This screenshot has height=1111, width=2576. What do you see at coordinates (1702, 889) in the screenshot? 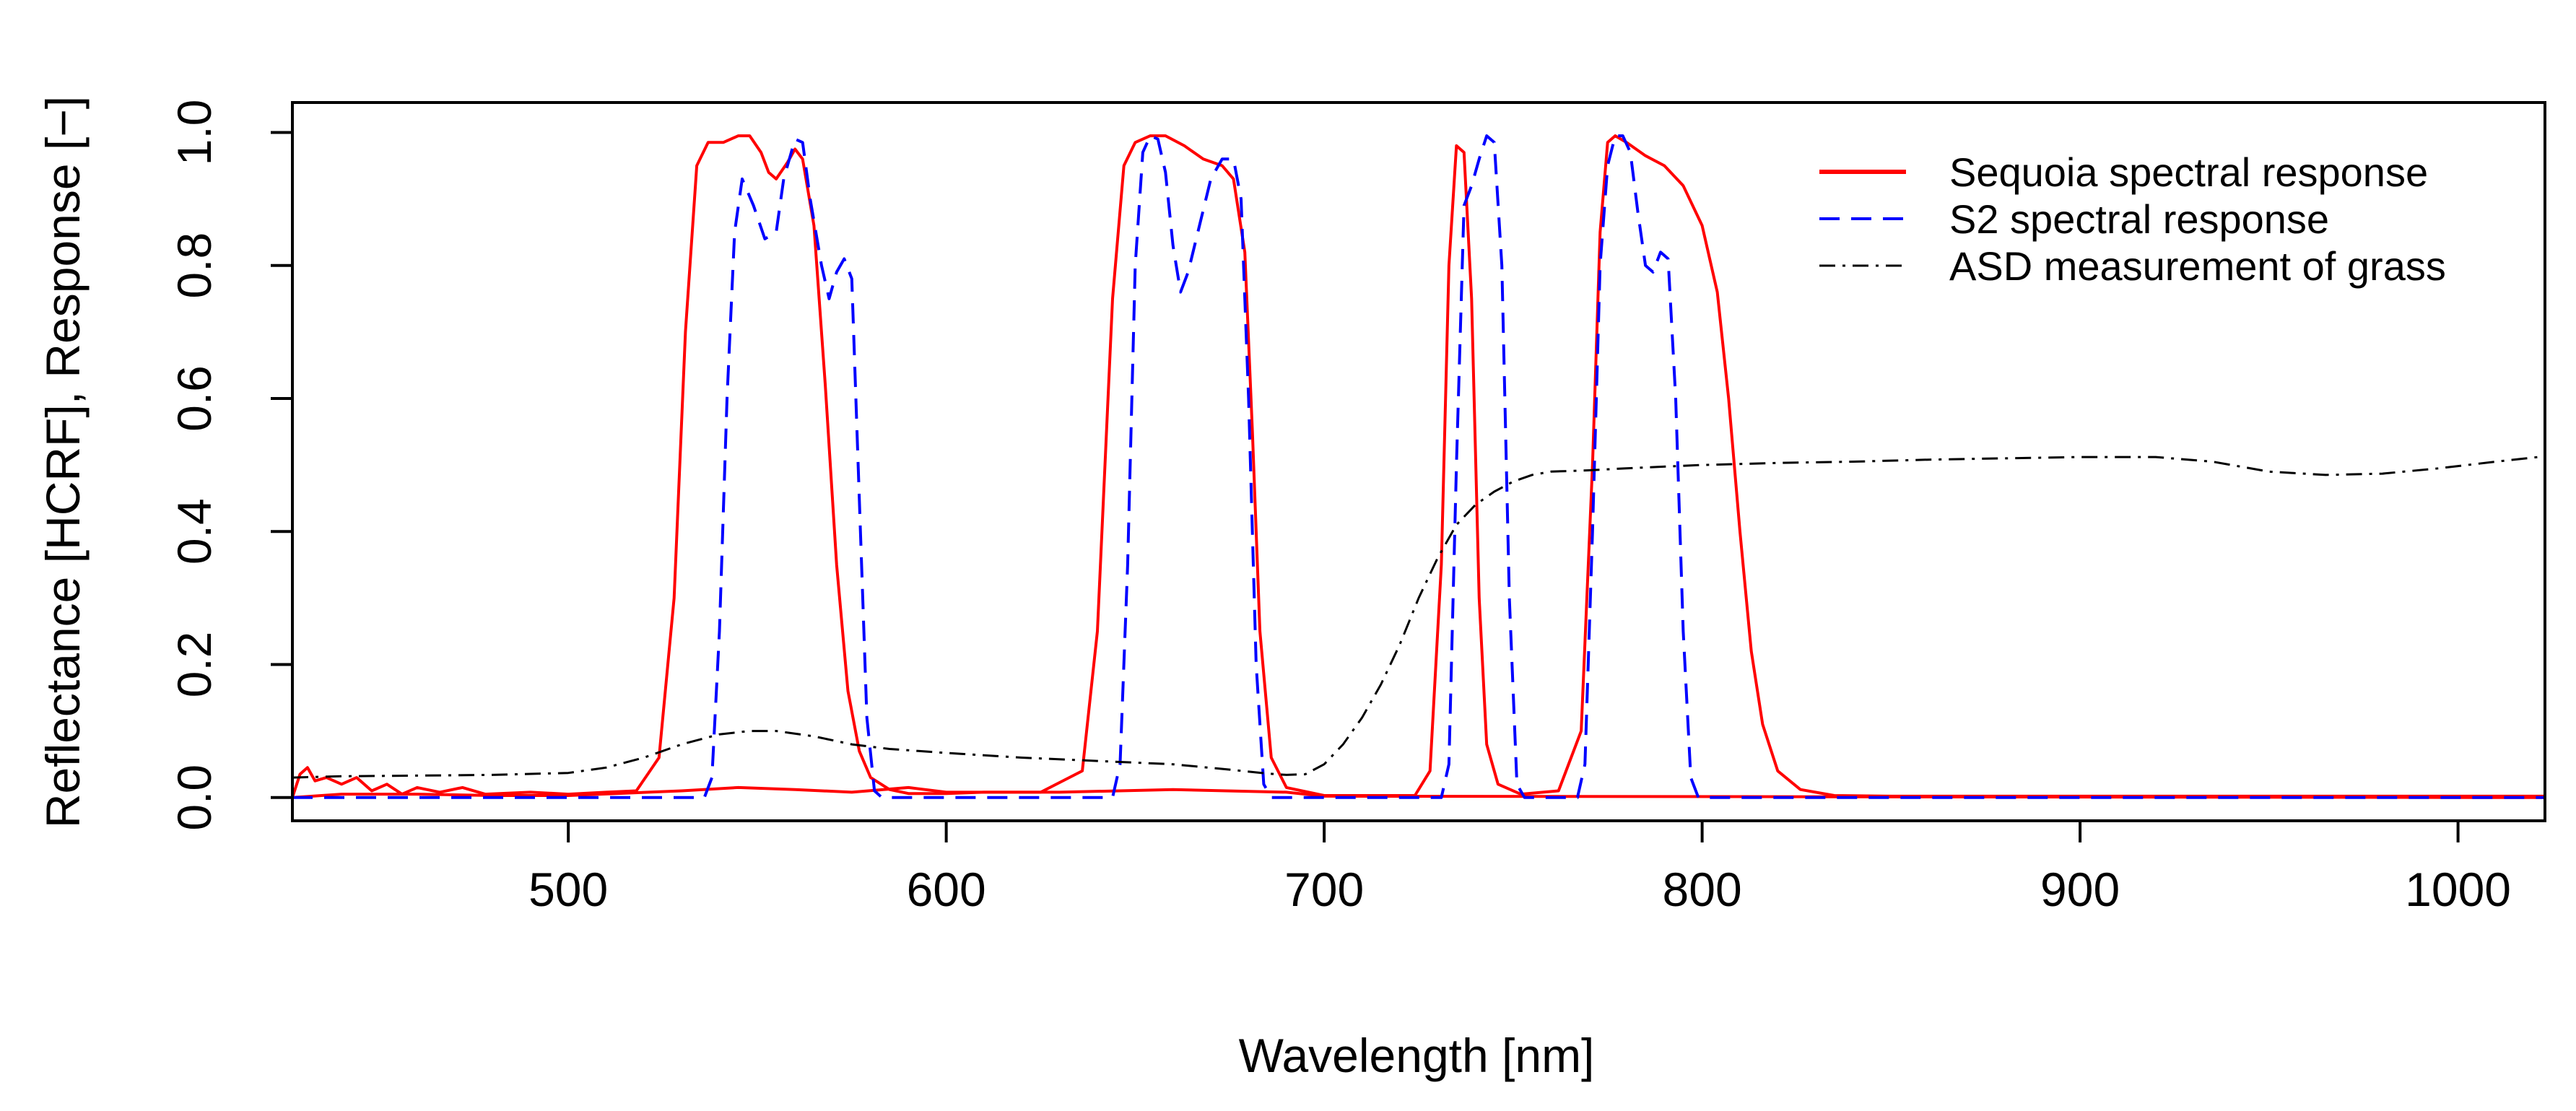
I see `x-tick-label: 800` at bounding box center [1702, 889].